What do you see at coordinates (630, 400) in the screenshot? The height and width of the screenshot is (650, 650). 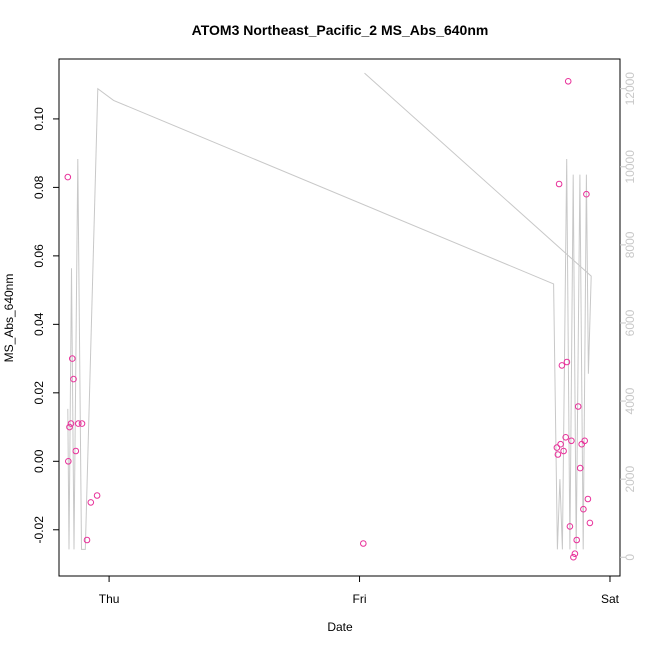 I see `y2-tick-label: 4000` at bounding box center [630, 400].